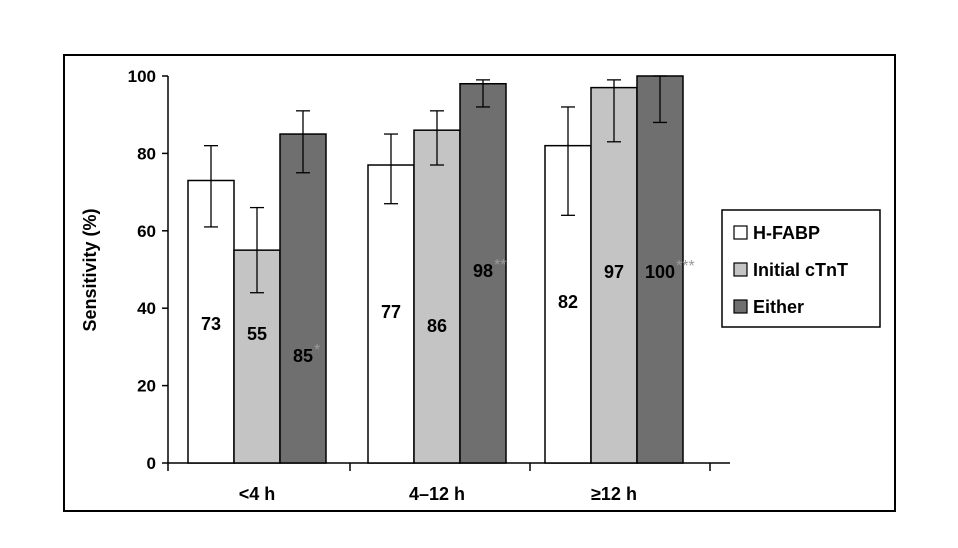  What do you see at coordinates (146, 308) in the screenshot?
I see `y-tick-label: 40` at bounding box center [146, 308].